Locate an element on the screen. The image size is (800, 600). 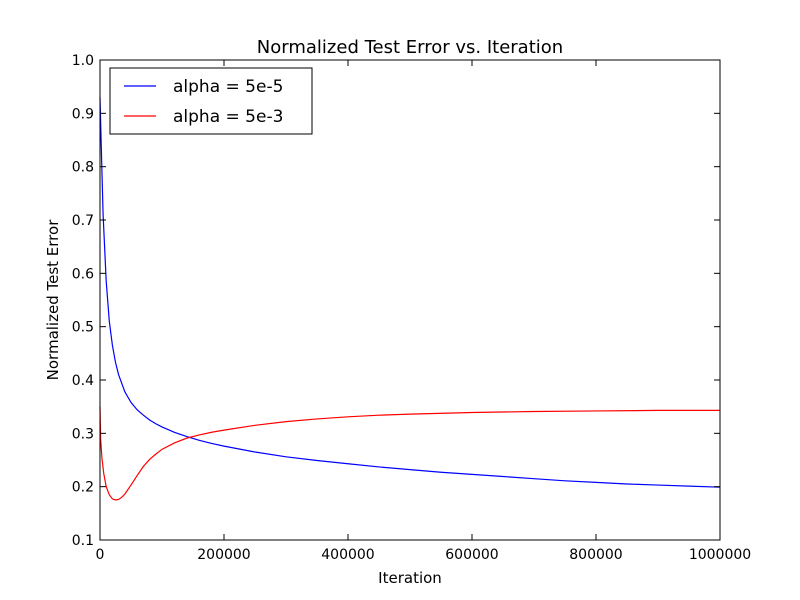
legend: alpha = 5e-5 alpha = 5e-3 is located at coordinates (211, 101).